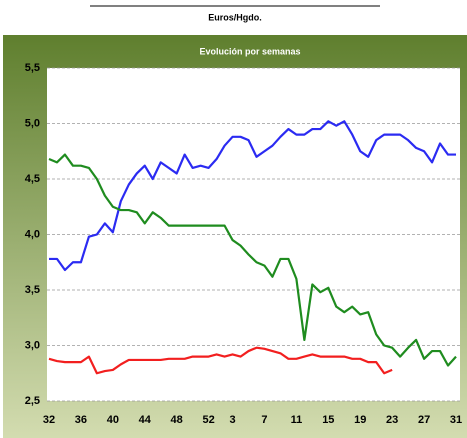 The height and width of the screenshot is (438, 467). Describe the element at coordinates (32, 290) in the screenshot. I see `y-tick-label: 3,5` at that location.